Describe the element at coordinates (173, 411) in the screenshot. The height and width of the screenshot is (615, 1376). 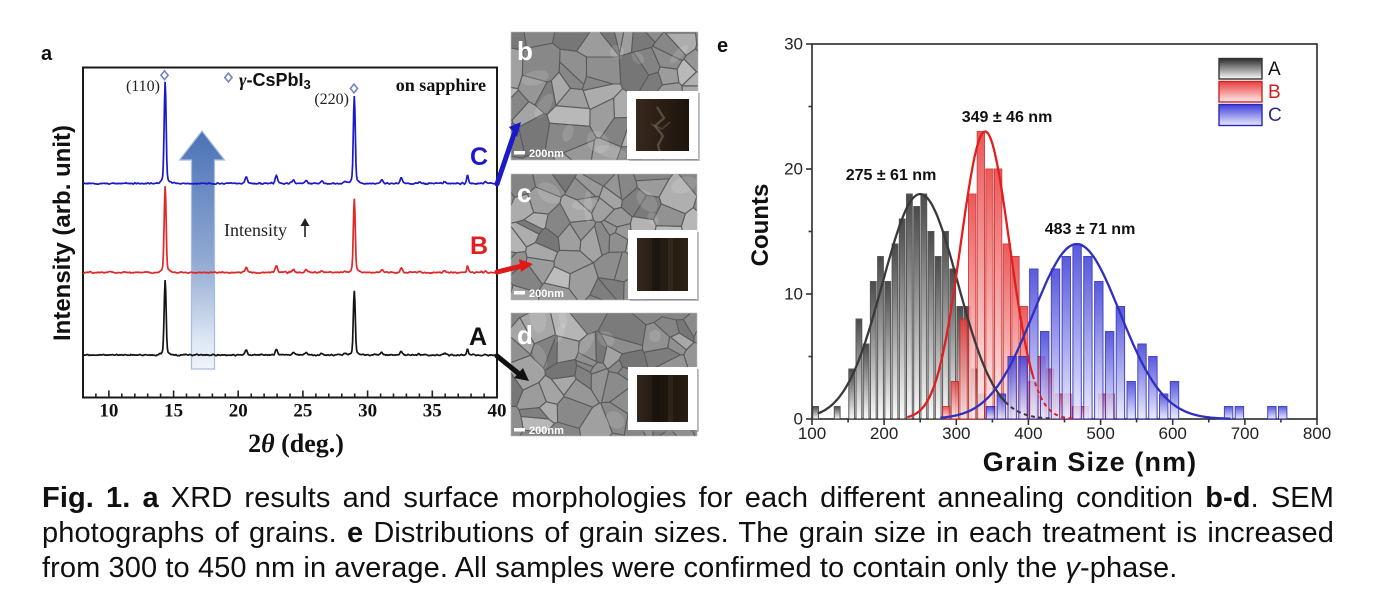
I see `svg-text: 15` at that location.